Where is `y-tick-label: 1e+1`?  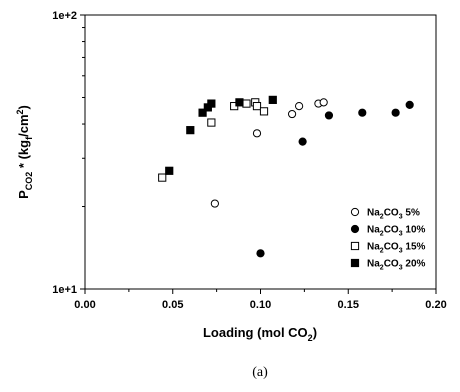 y-tick-label: 1e+1 is located at coordinates (64, 290).